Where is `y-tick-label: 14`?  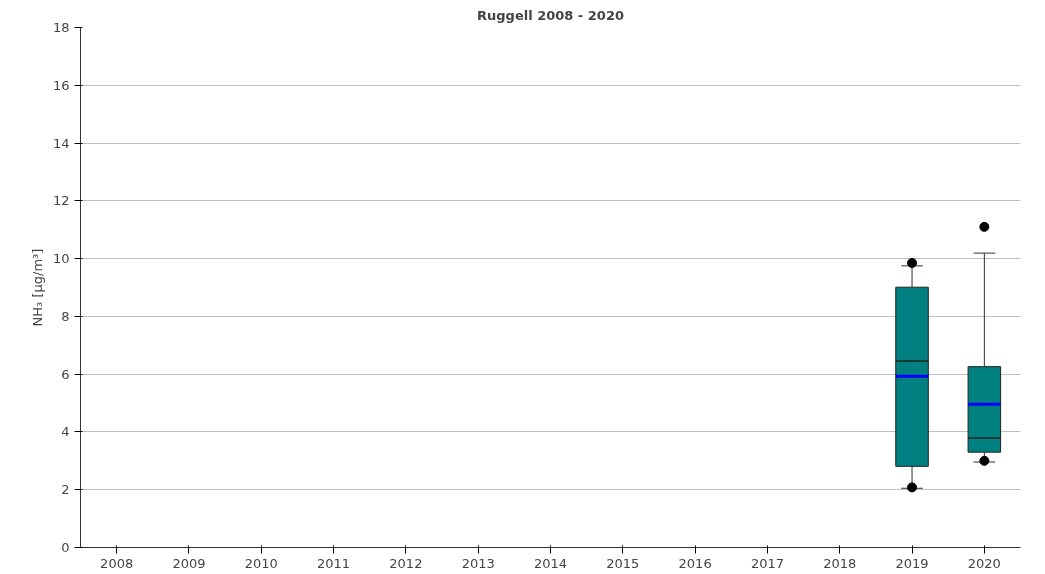
y-tick-label: 14 is located at coordinates (61, 143).